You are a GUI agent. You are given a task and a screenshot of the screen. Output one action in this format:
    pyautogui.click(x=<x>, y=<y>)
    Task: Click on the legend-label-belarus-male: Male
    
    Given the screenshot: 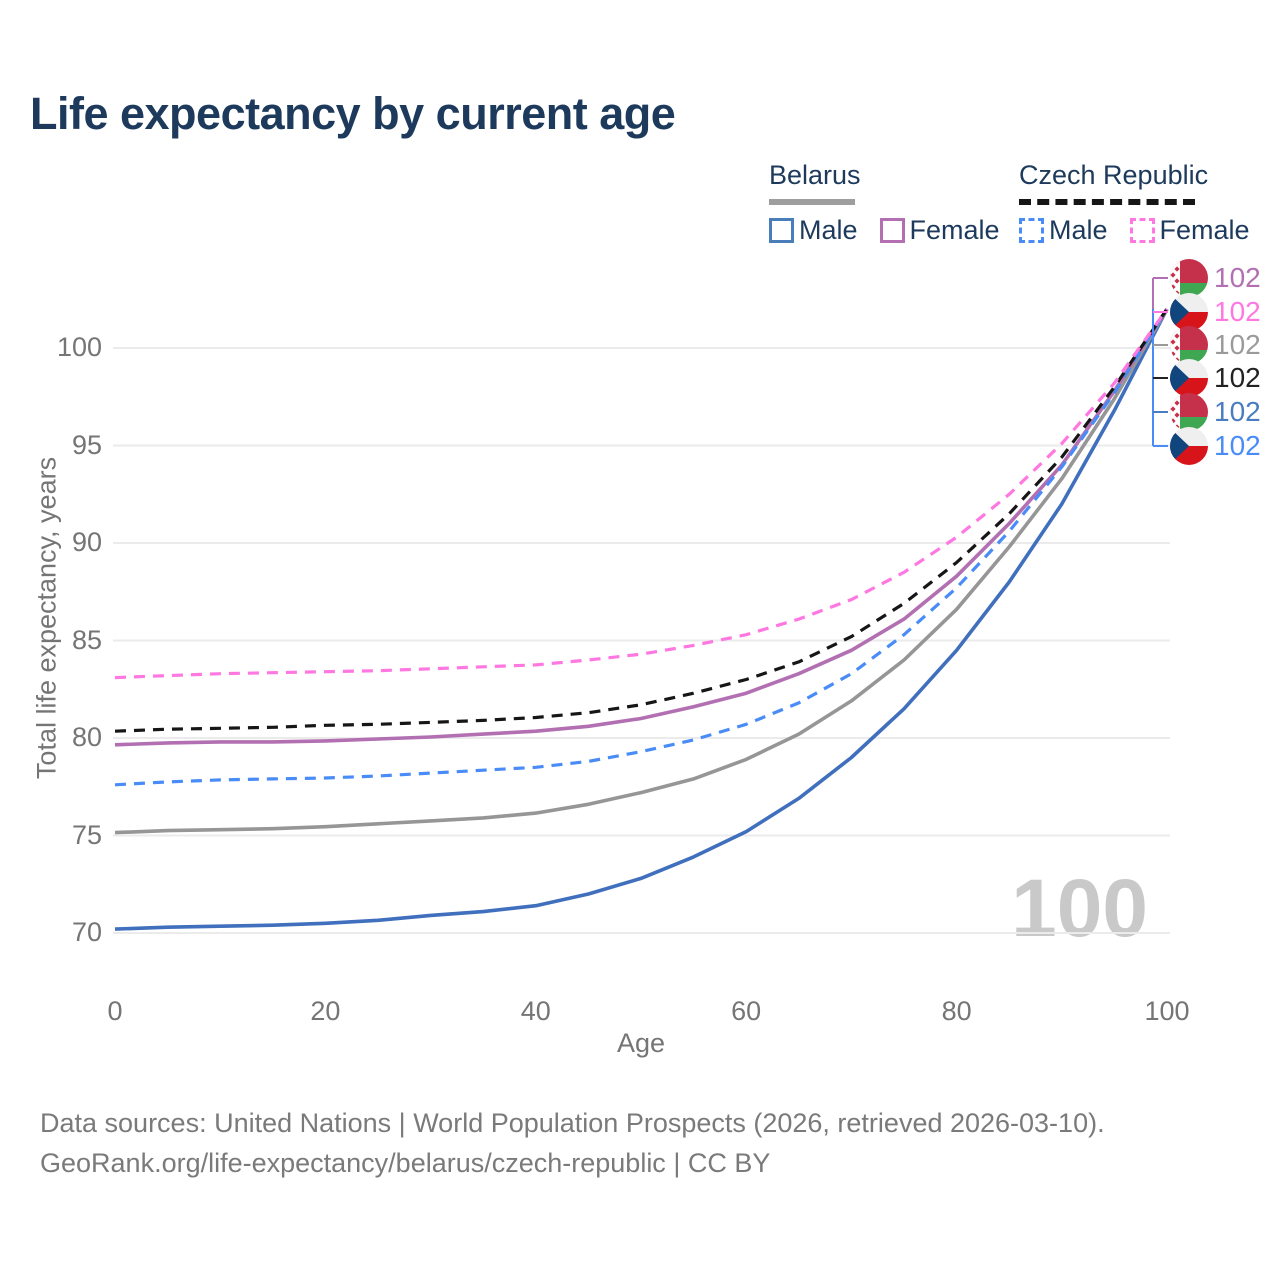 What is the action you would take?
    pyautogui.click(x=828, y=230)
    